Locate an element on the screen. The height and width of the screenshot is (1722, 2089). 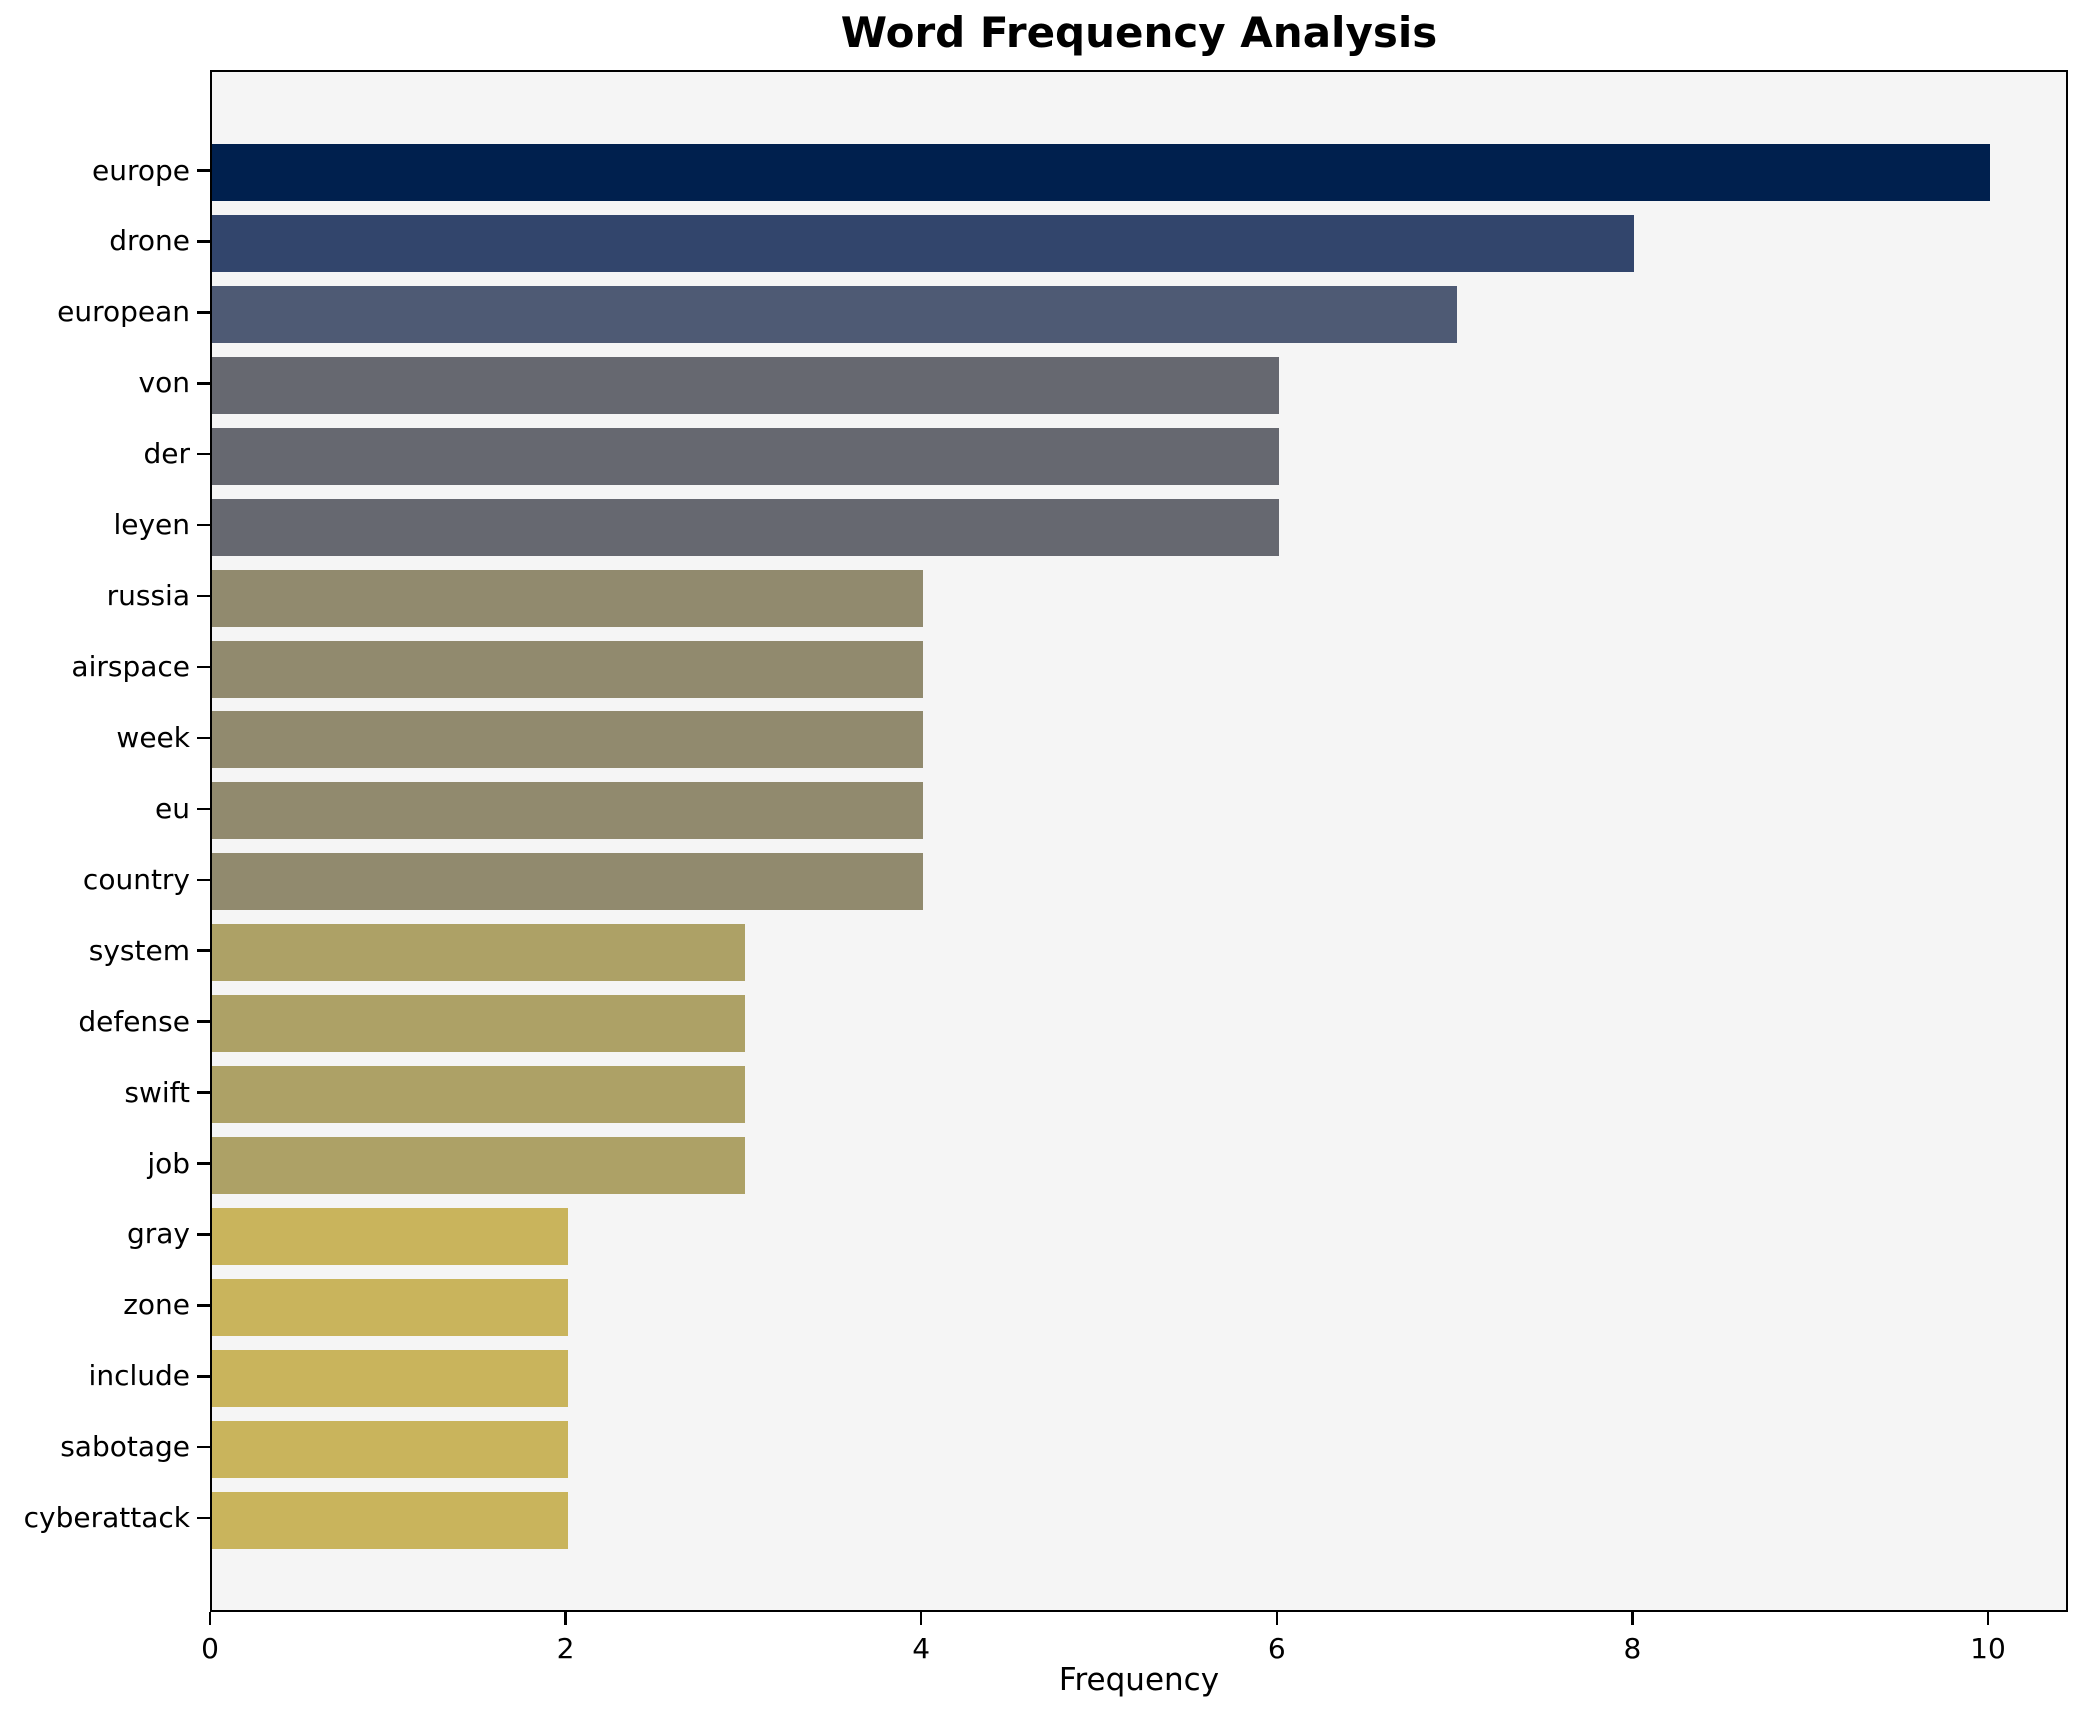
bar-der is located at coordinates (745, 456).